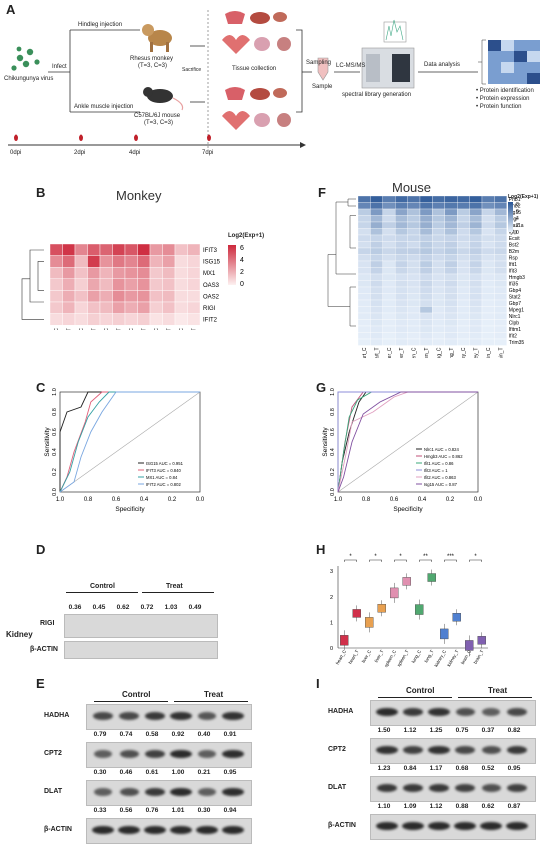  I want to click on roc-xtick: 0.8, so click(88, 500).